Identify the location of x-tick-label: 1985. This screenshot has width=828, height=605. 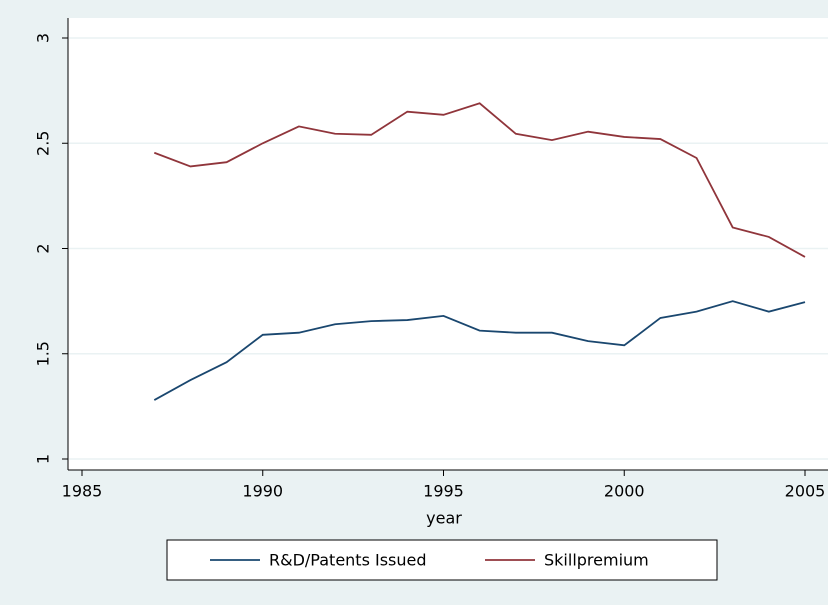
(82, 491).